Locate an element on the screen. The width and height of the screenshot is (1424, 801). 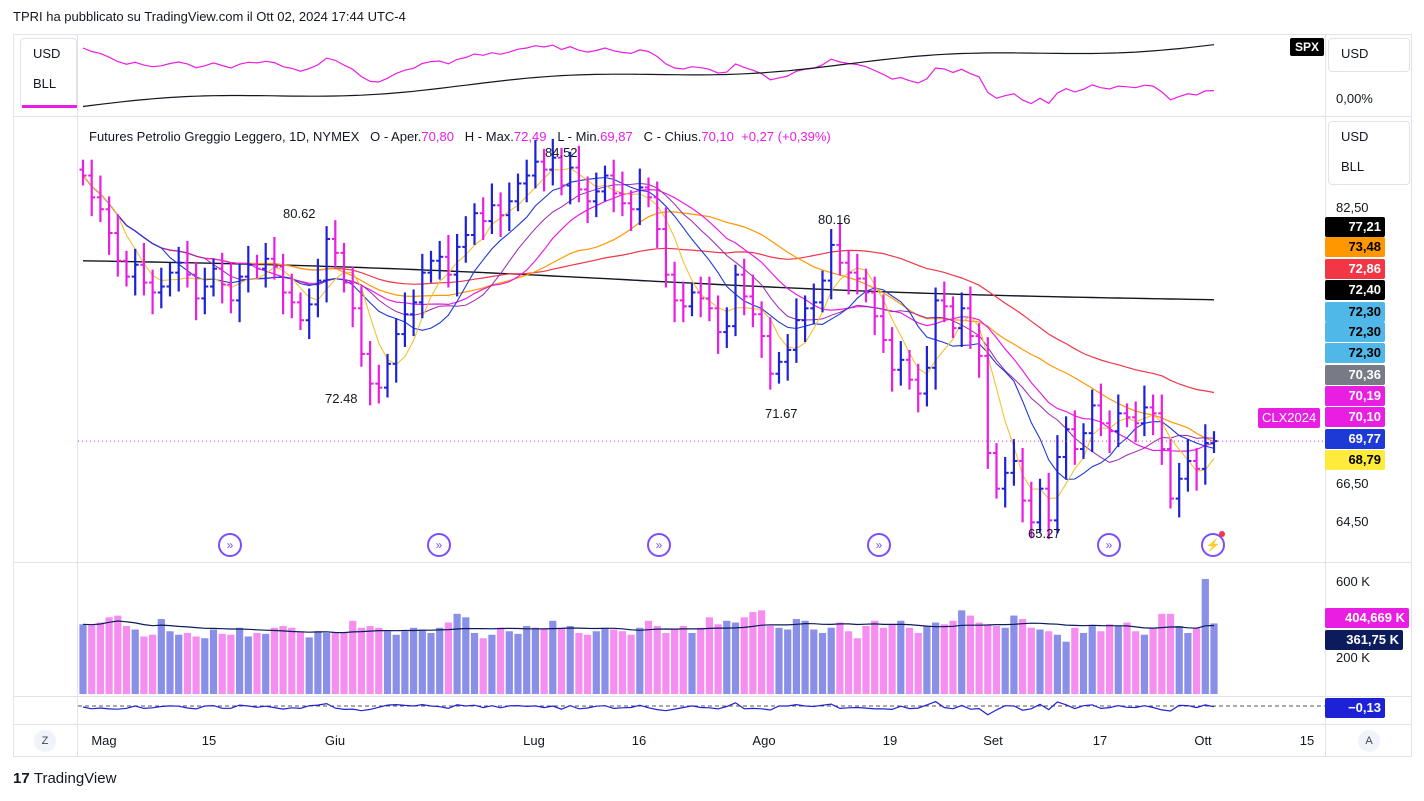
a-button: A is located at coordinates (1369, 741).